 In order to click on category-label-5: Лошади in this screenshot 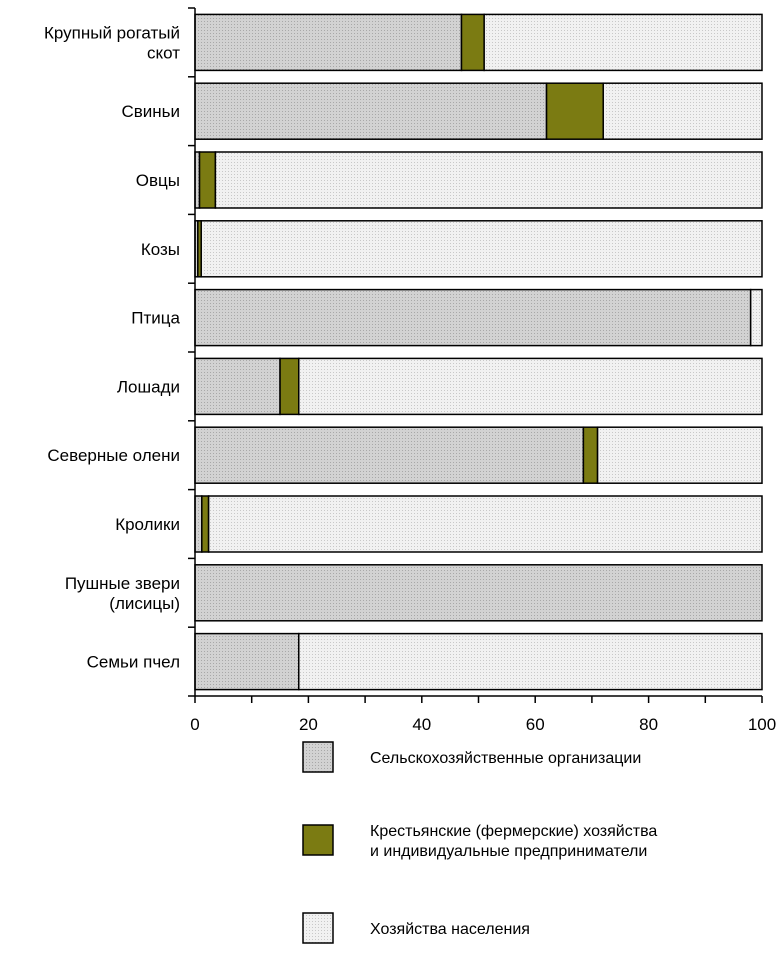, I will do `click(148, 386)`.